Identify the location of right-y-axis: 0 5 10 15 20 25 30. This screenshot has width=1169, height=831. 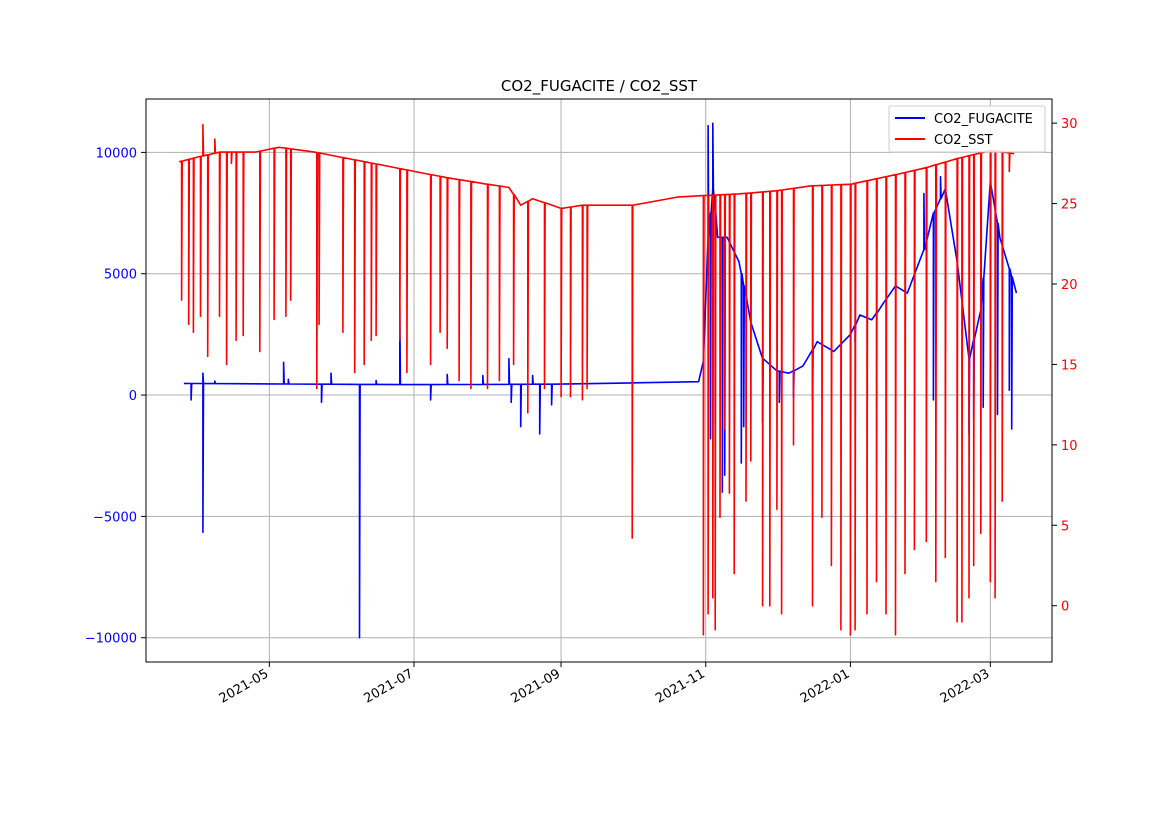
(1065, 366).